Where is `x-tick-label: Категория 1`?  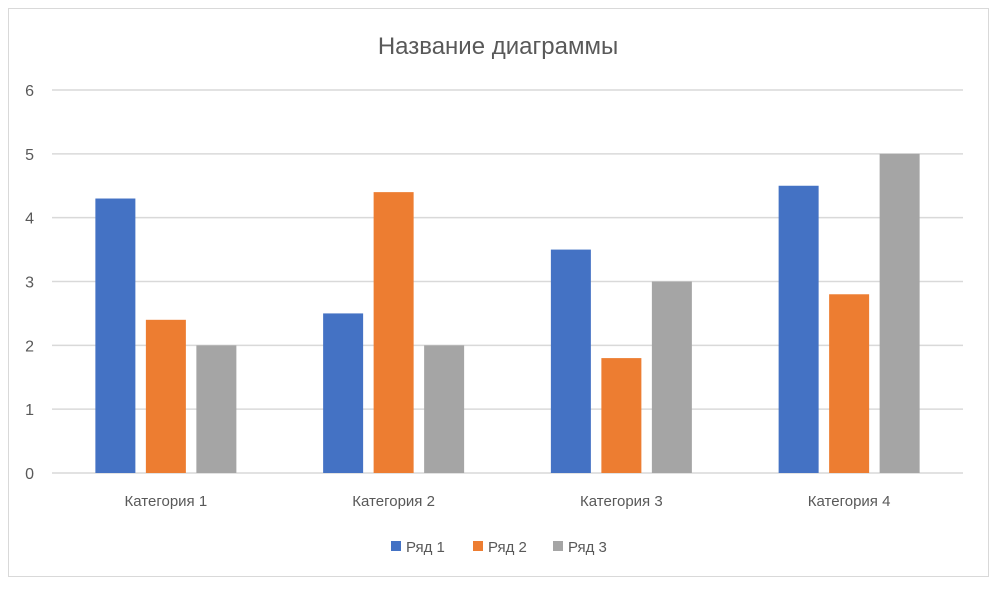 x-tick-label: Категория 1 is located at coordinates (166, 501).